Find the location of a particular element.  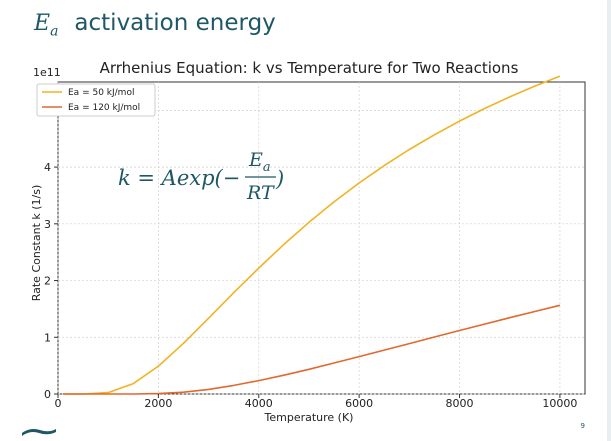

title-symbol: Ea is located at coordinates (46, 25).